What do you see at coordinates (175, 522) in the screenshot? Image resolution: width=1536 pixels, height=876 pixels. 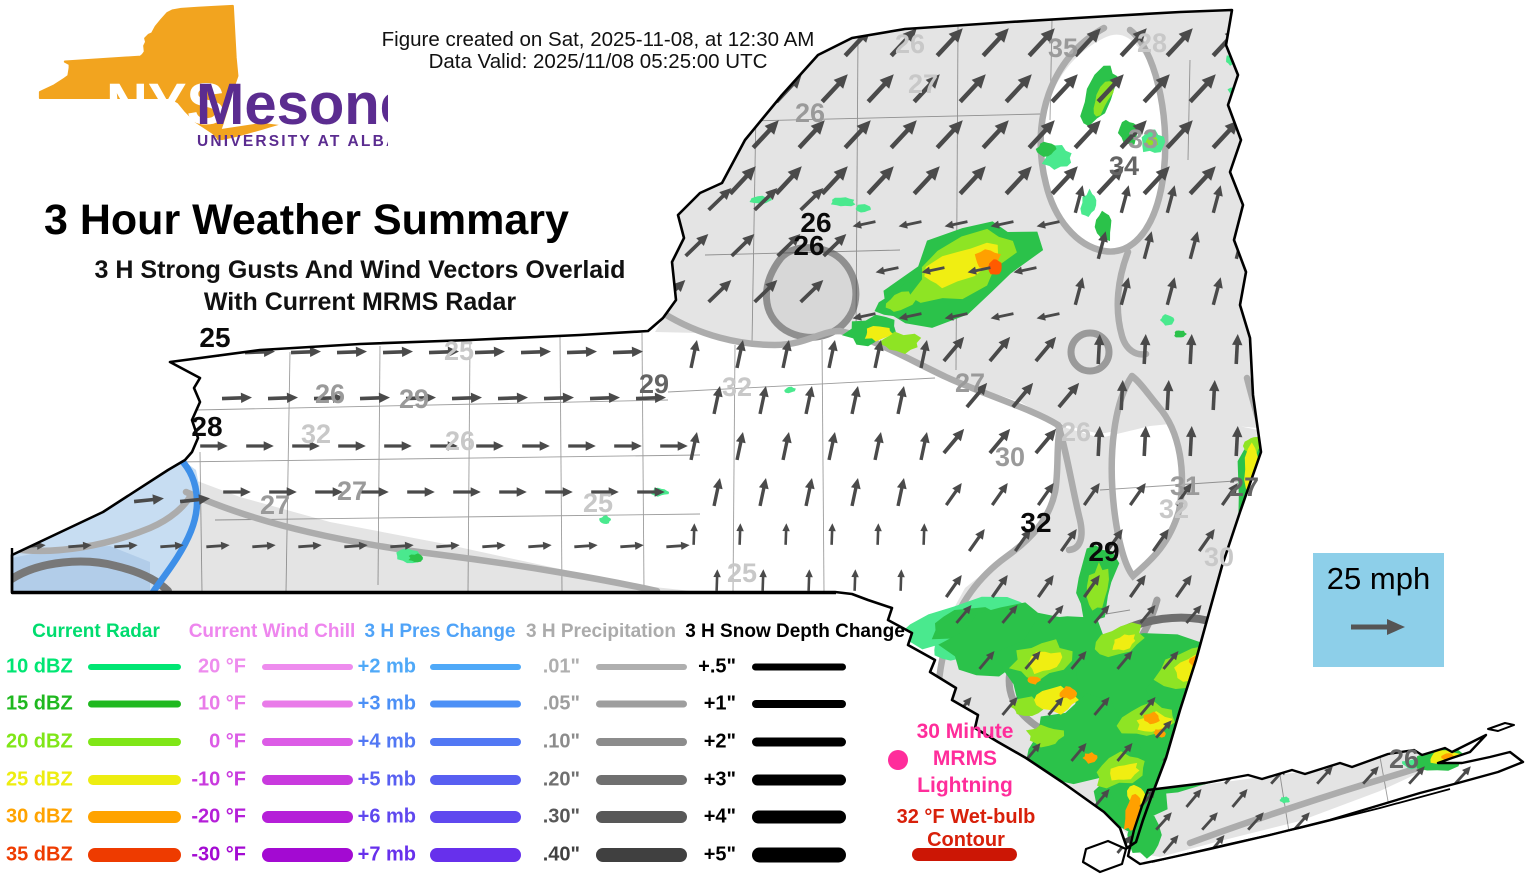 I see `pressure-blue-contour` at bounding box center [175, 522].